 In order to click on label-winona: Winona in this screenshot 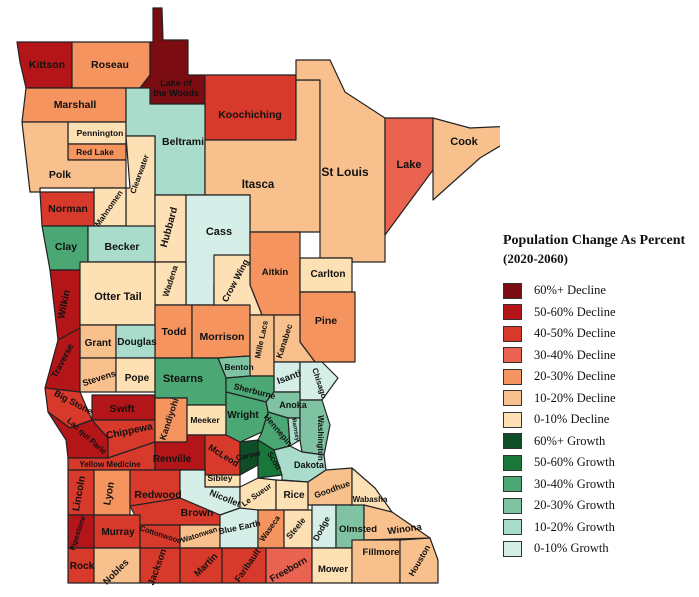, I will do `click(405, 530)`.